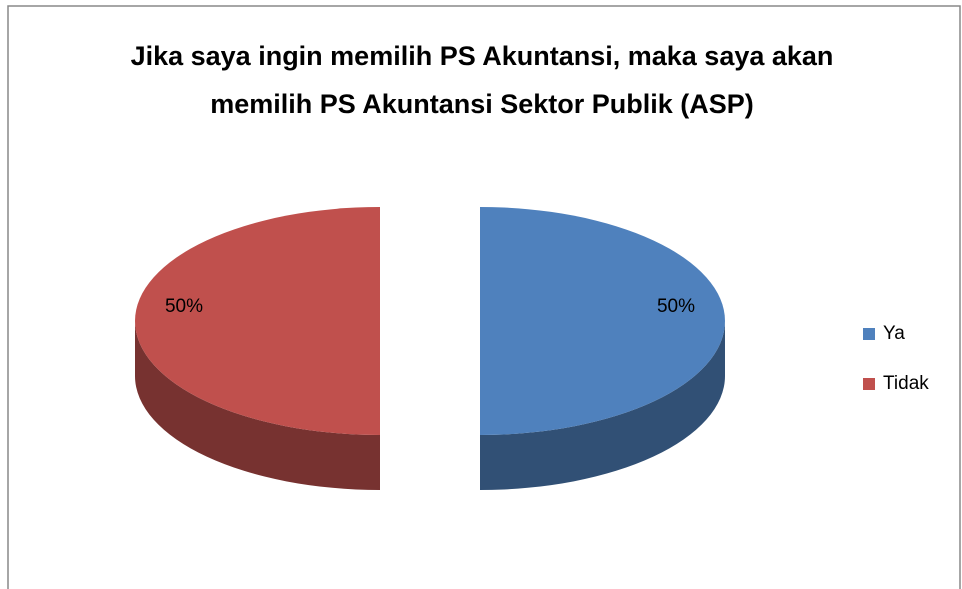  I want to click on legend-label: Ya, so click(894, 333).